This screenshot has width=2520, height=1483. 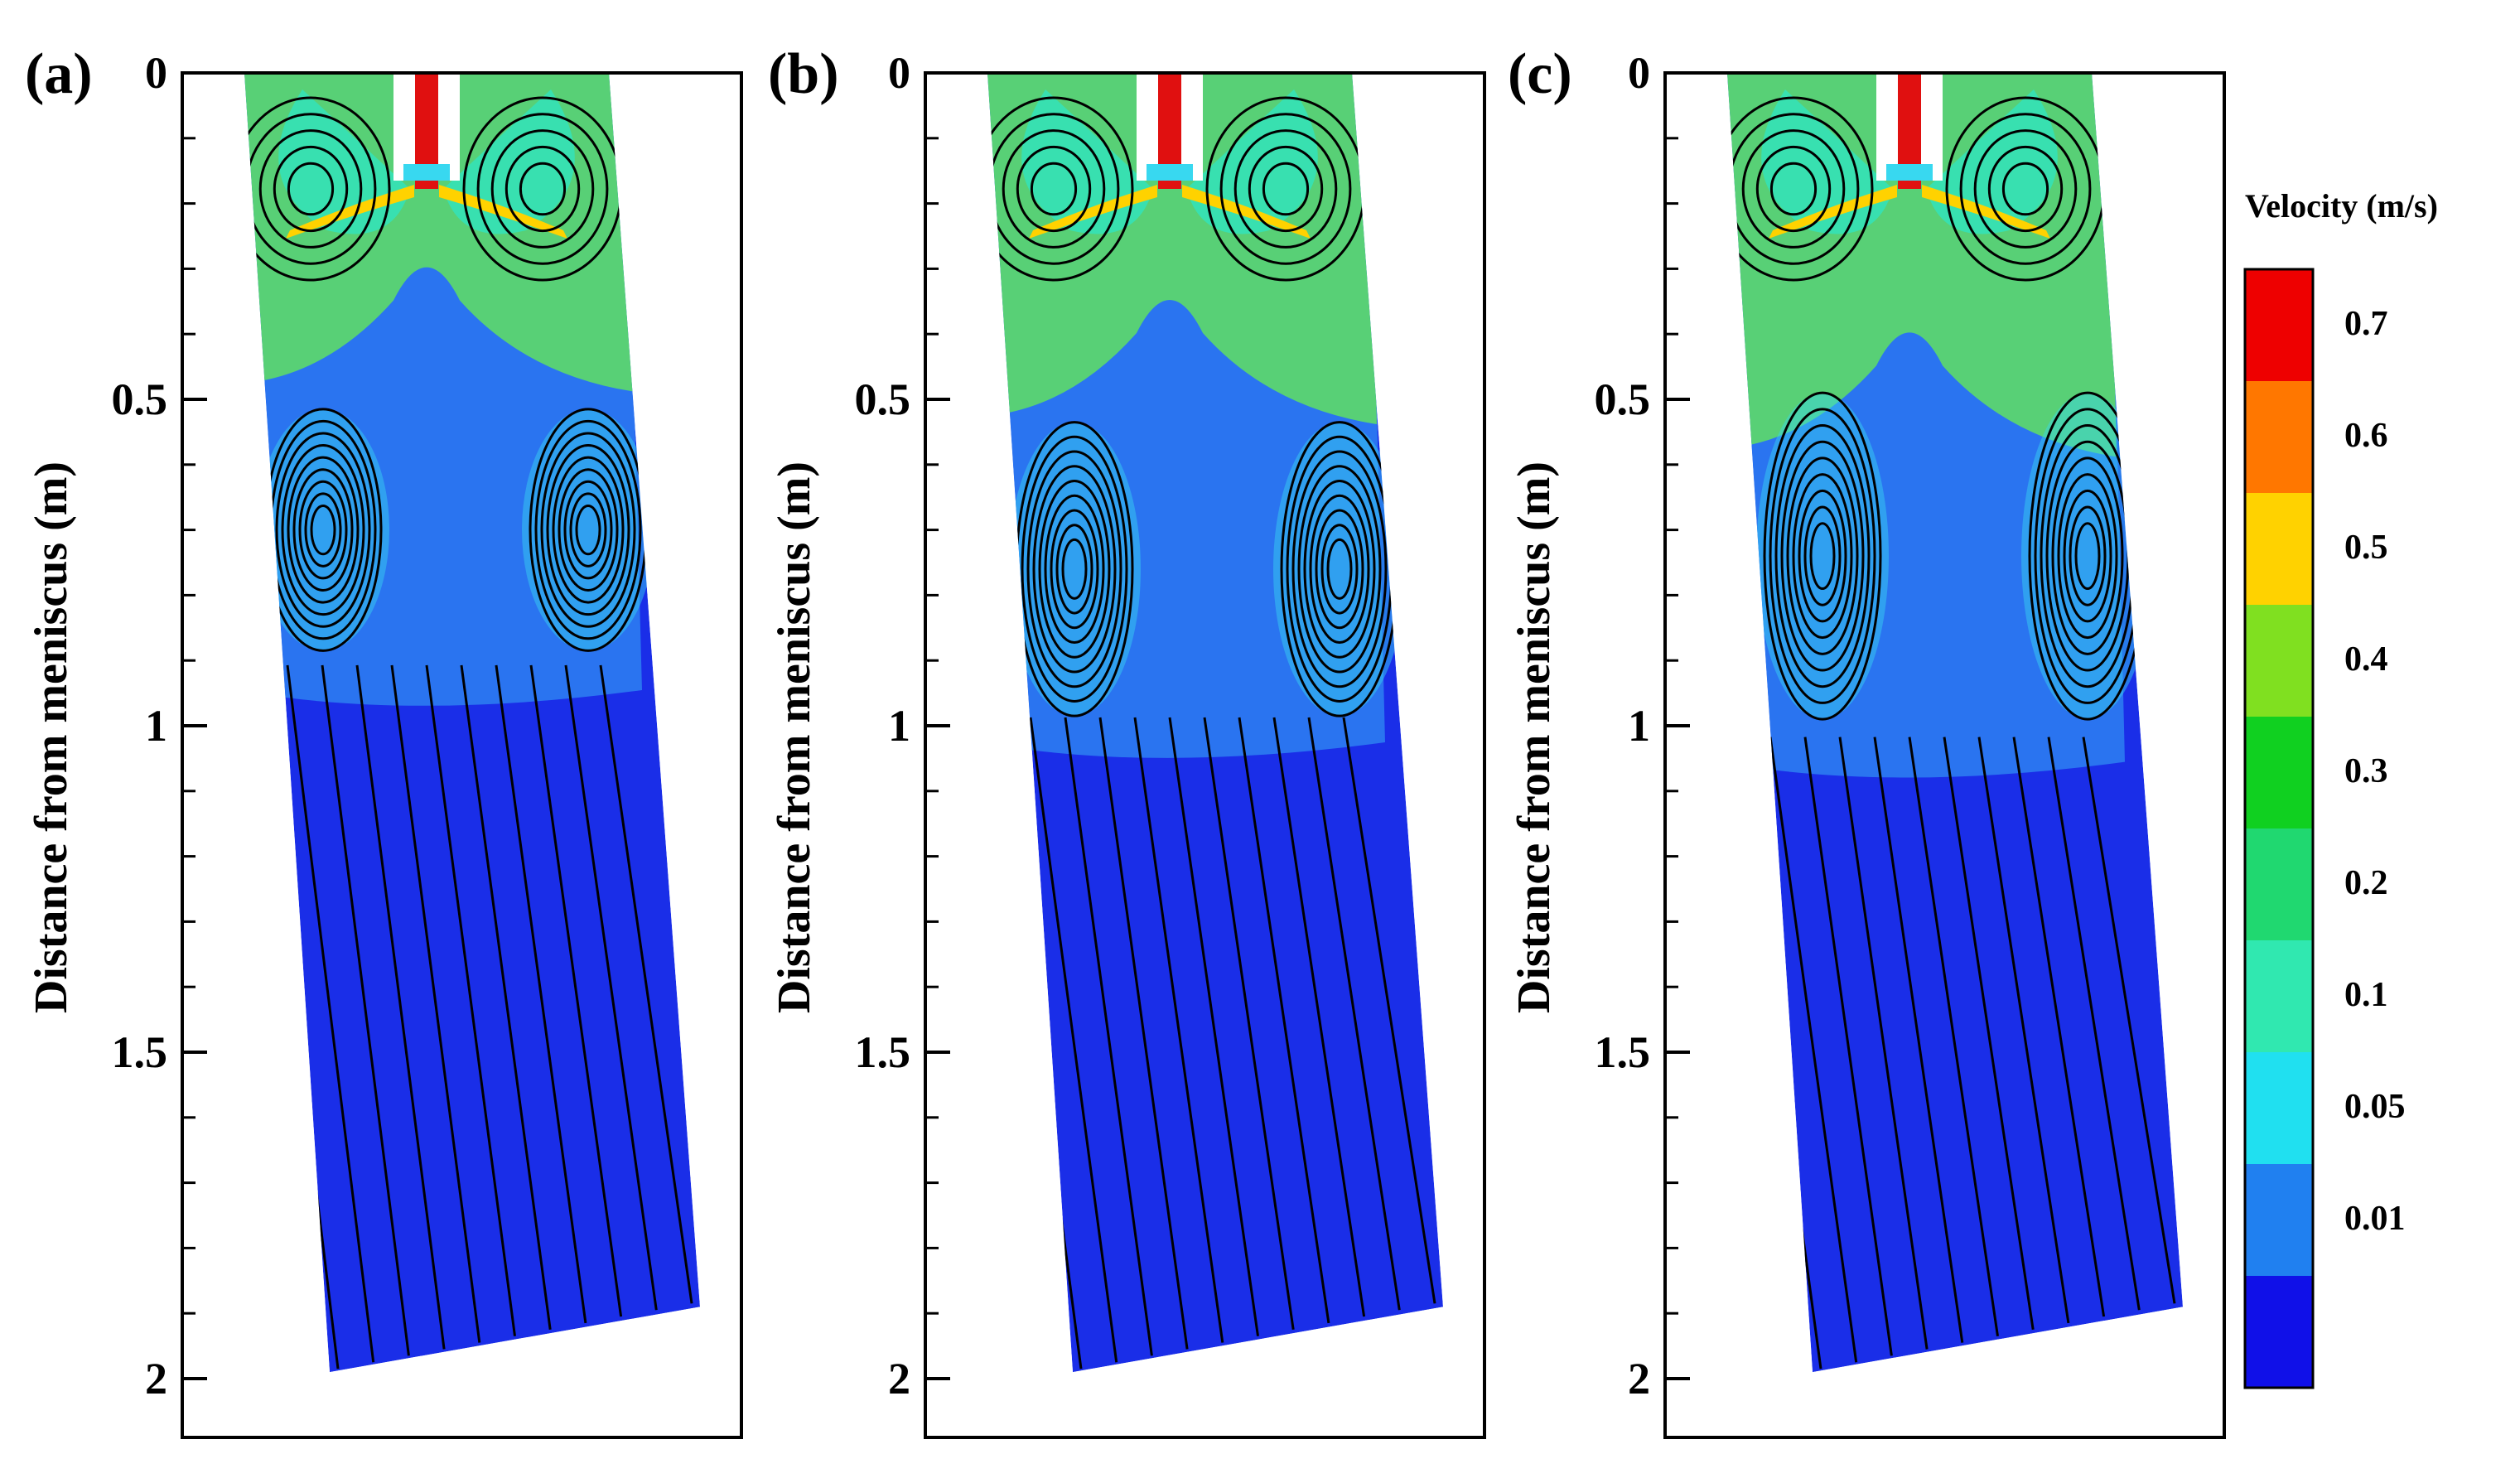 I want to click on y-tick-label: 2, so click(x=156, y=1378).